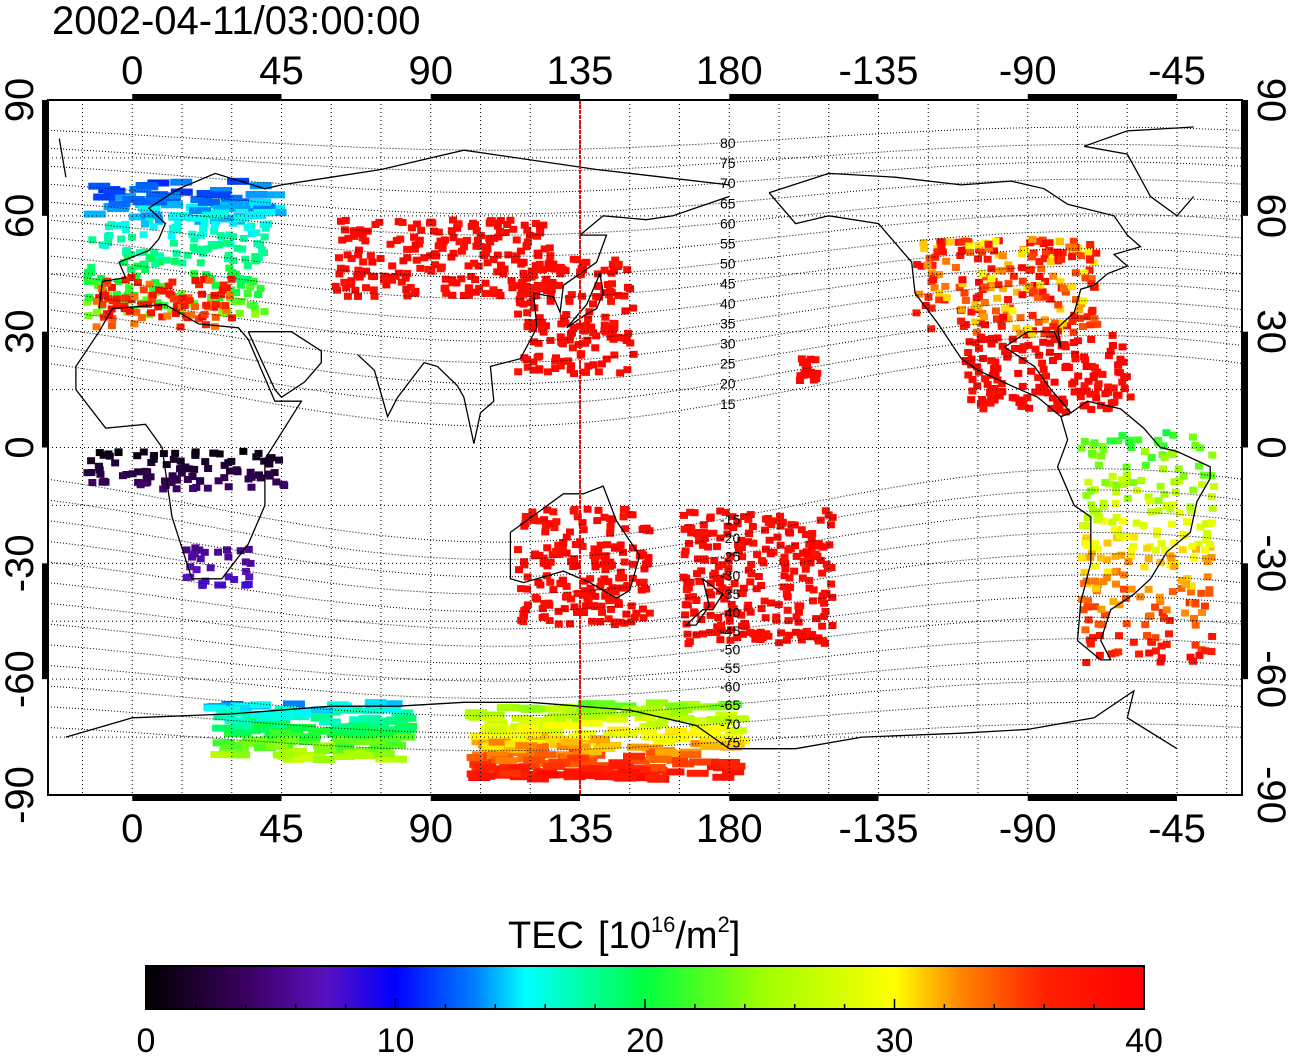 The image size is (1292, 1057). I want to click on mlat-label: 80, so click(728, 143).